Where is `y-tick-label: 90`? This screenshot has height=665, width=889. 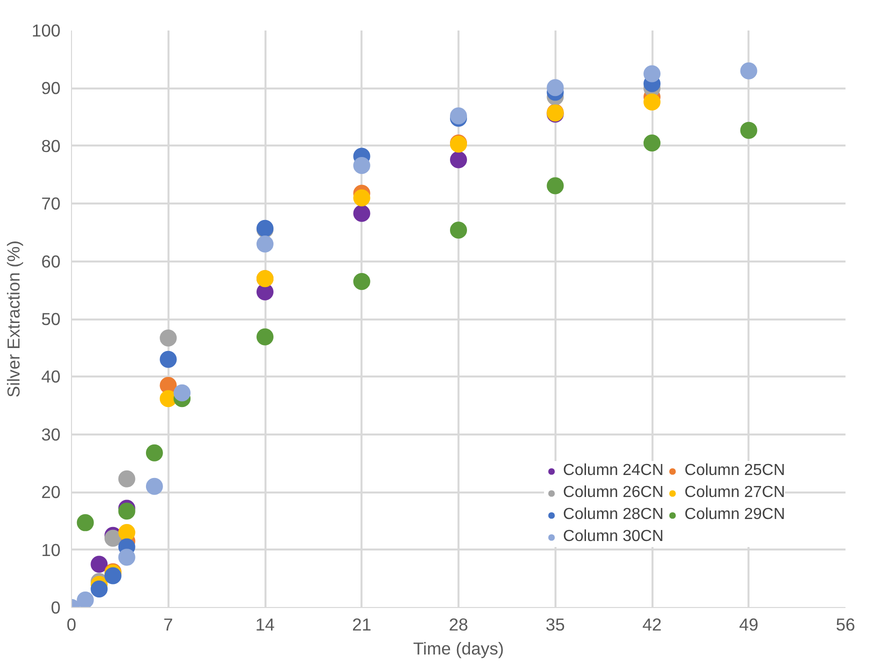 y-tick-label: 90 is located at coordinates (51, 88).